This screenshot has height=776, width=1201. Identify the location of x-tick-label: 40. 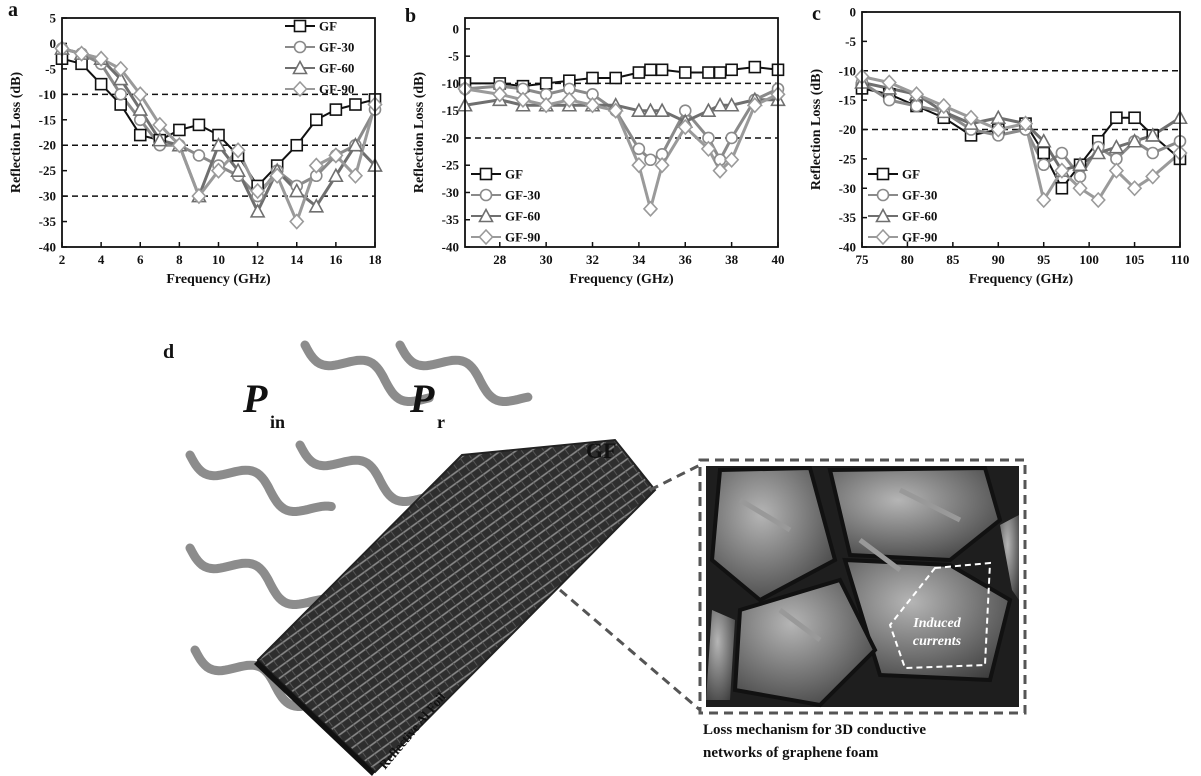
(778, 259).